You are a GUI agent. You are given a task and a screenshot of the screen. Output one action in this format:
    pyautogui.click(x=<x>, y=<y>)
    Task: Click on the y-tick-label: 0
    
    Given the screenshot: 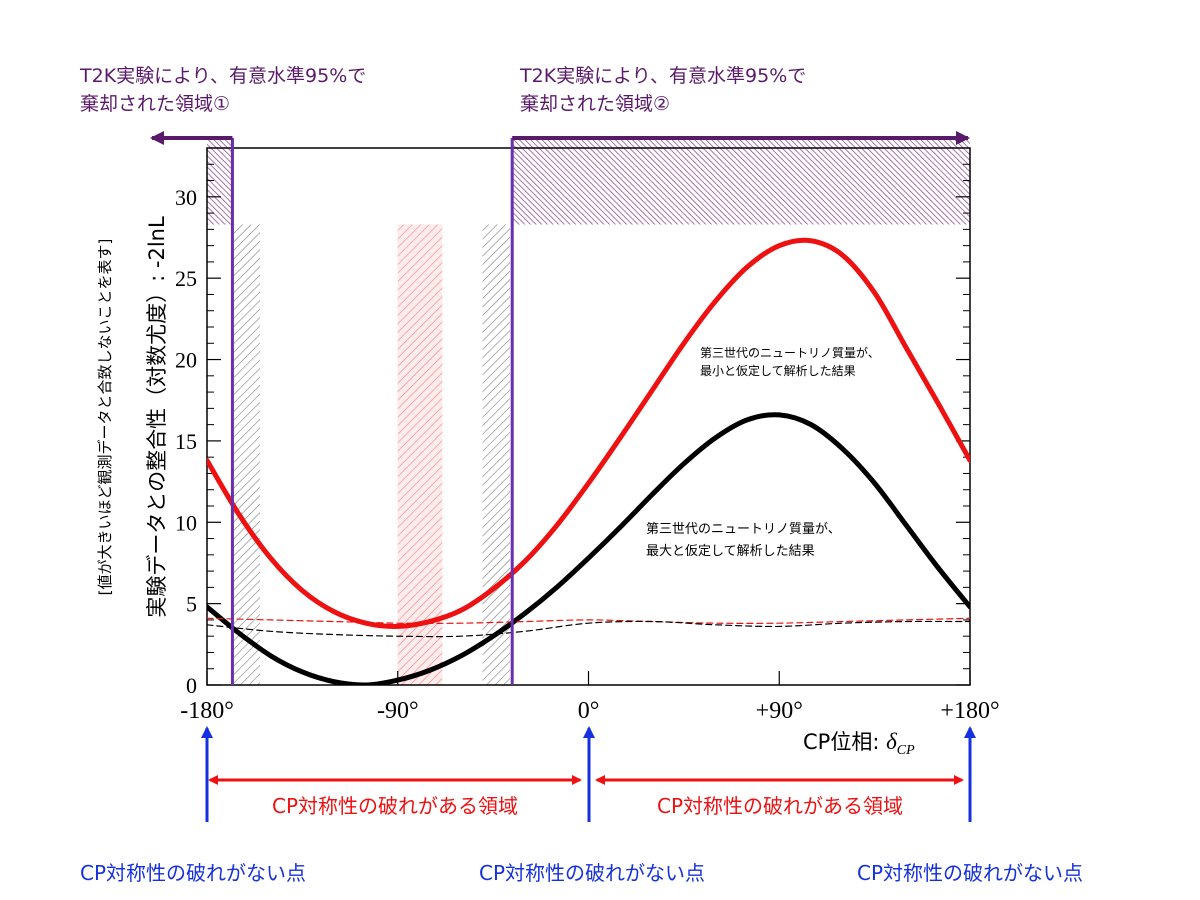 What is the action you would take?
    pyautogui.click(x=191, y=685)
    